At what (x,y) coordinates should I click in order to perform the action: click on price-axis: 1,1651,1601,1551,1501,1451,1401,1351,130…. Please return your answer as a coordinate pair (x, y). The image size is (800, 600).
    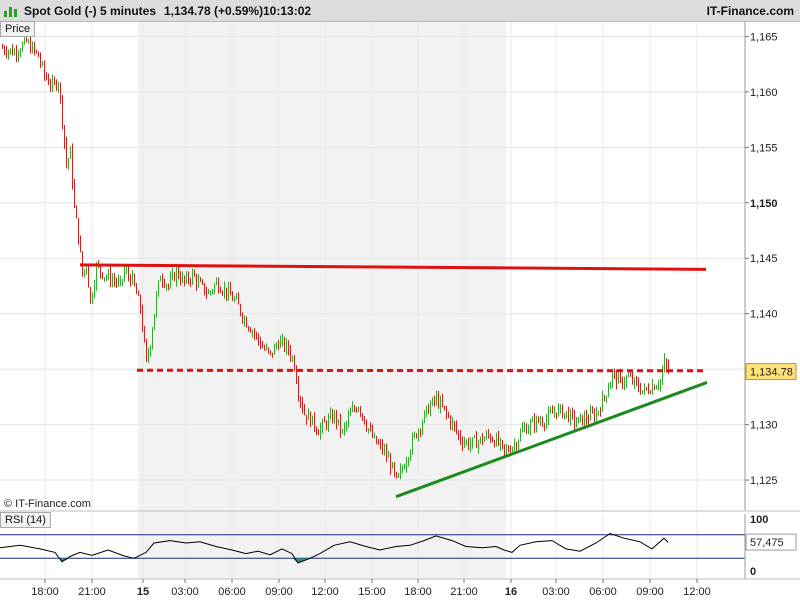
    Looking at the image, I should click on (761, 259).